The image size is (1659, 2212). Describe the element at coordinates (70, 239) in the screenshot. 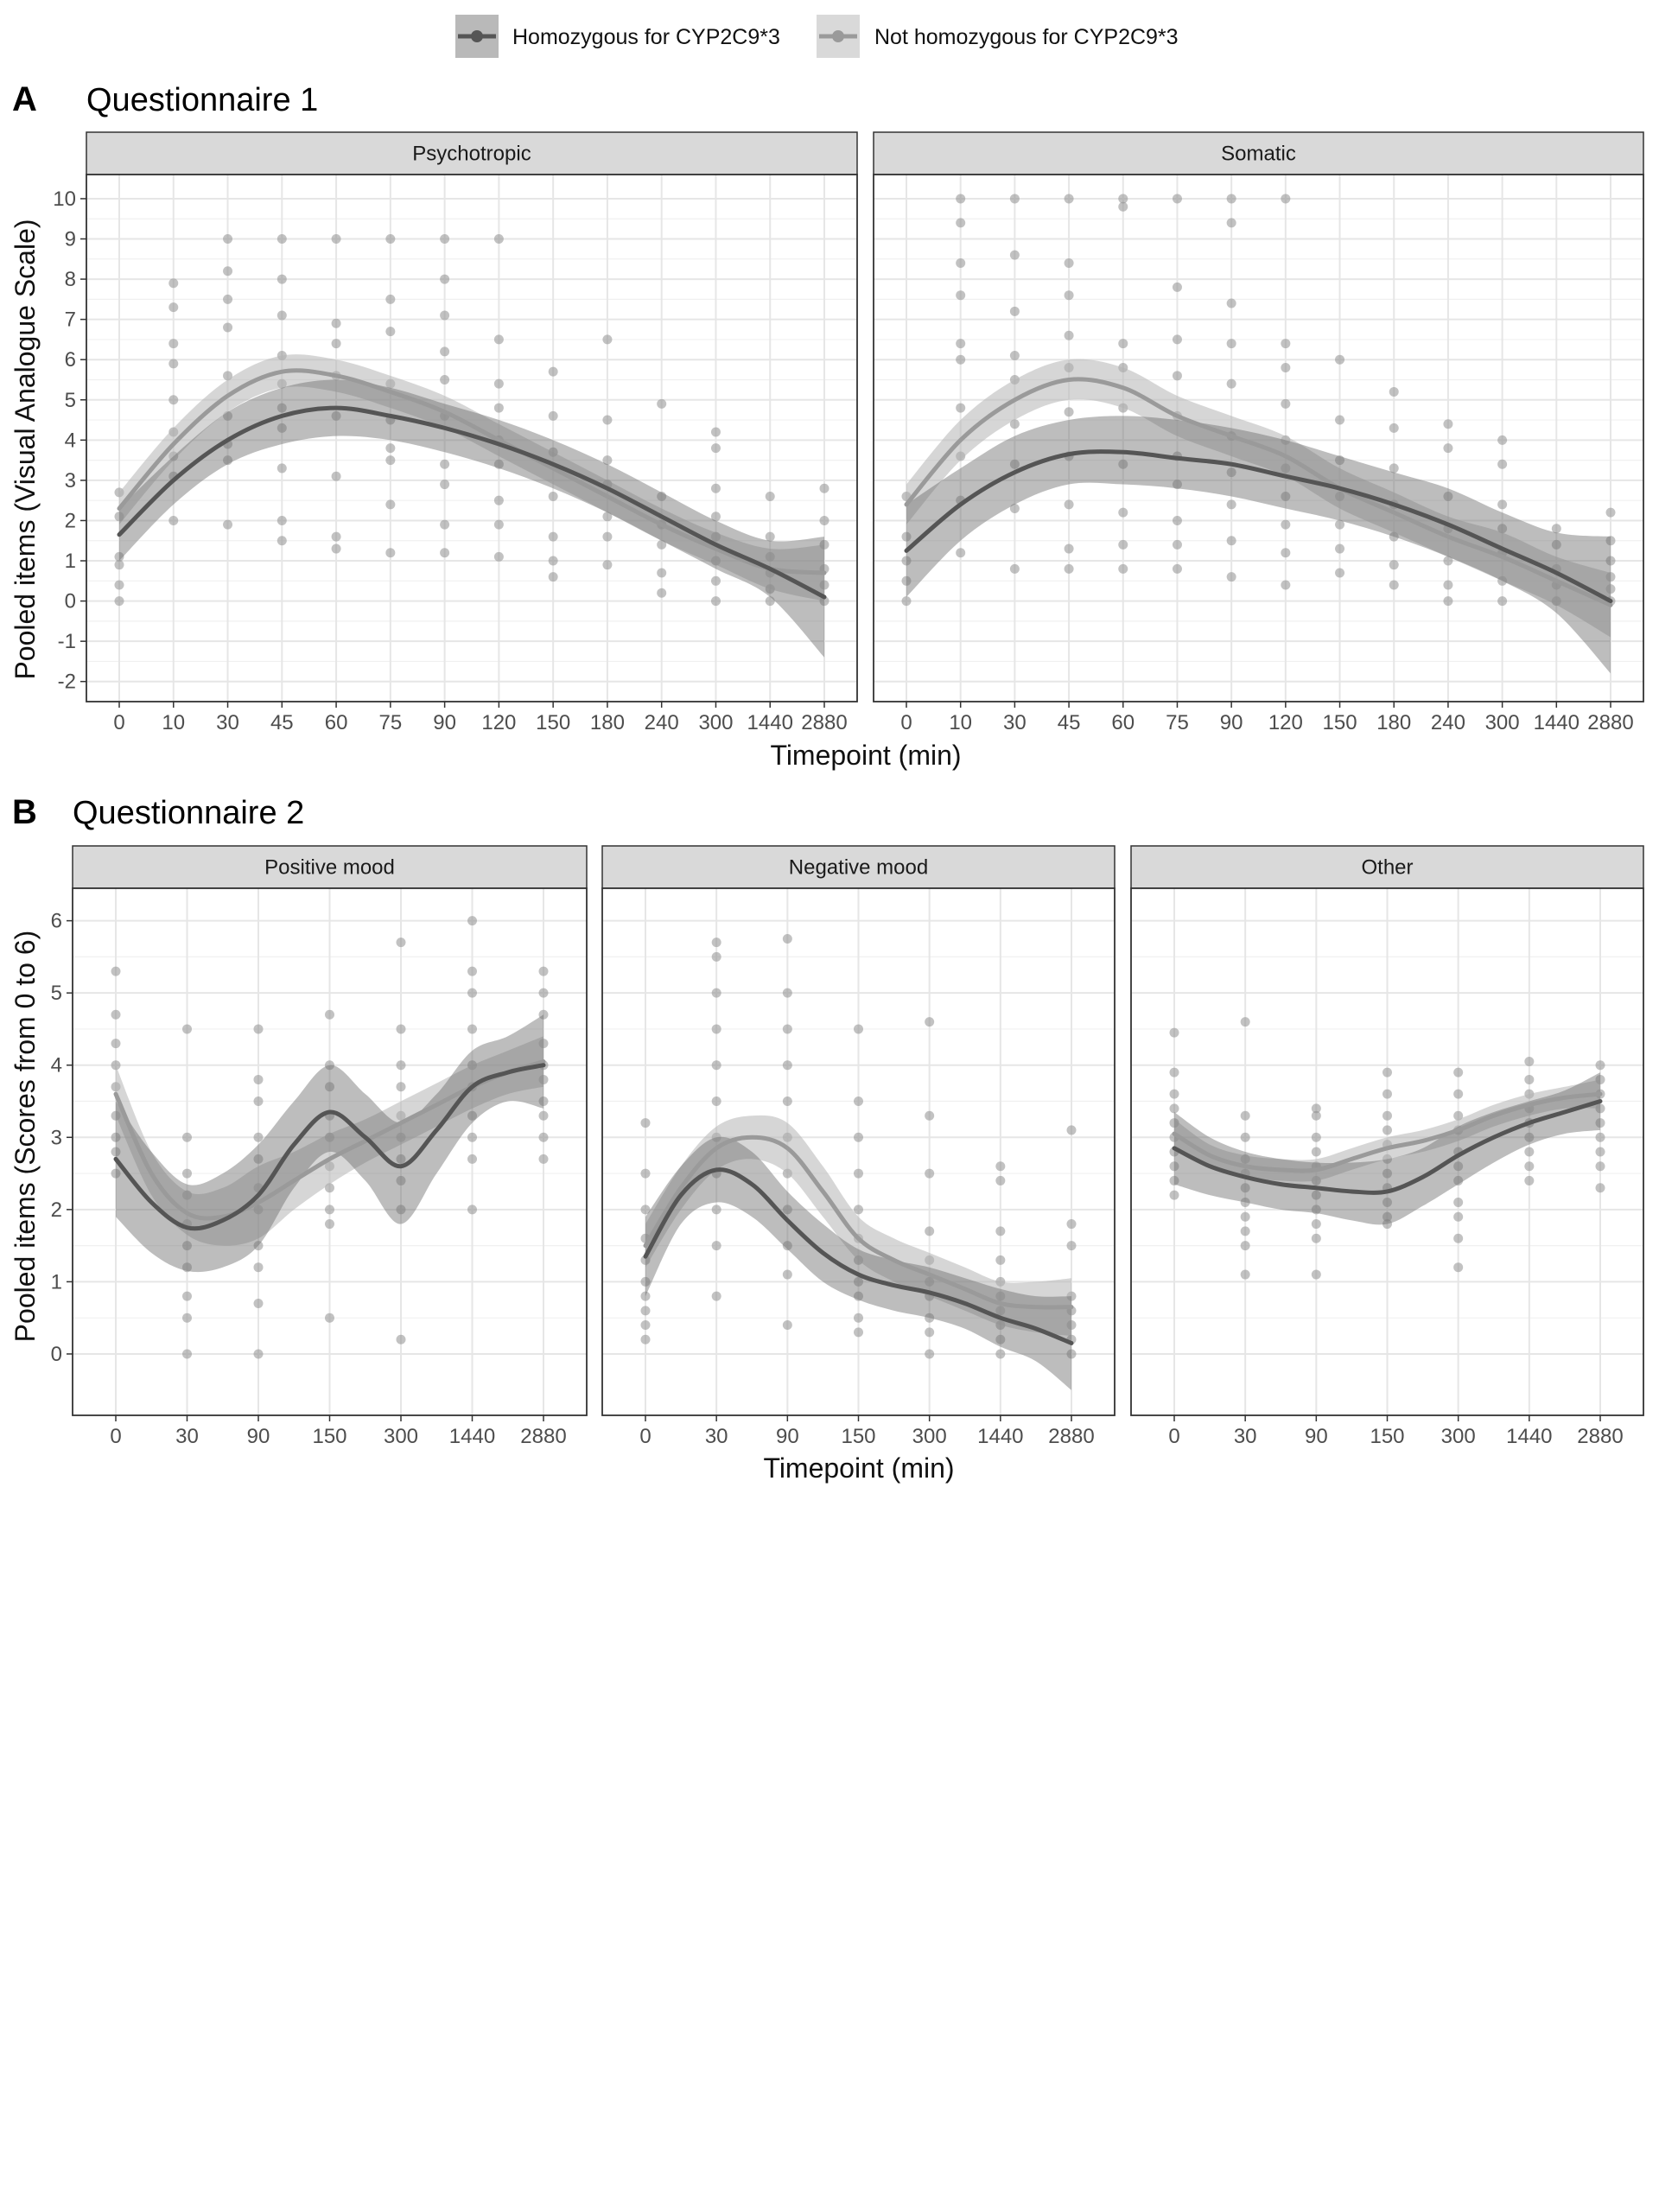

I see `y-tick-label: 9` at that location.